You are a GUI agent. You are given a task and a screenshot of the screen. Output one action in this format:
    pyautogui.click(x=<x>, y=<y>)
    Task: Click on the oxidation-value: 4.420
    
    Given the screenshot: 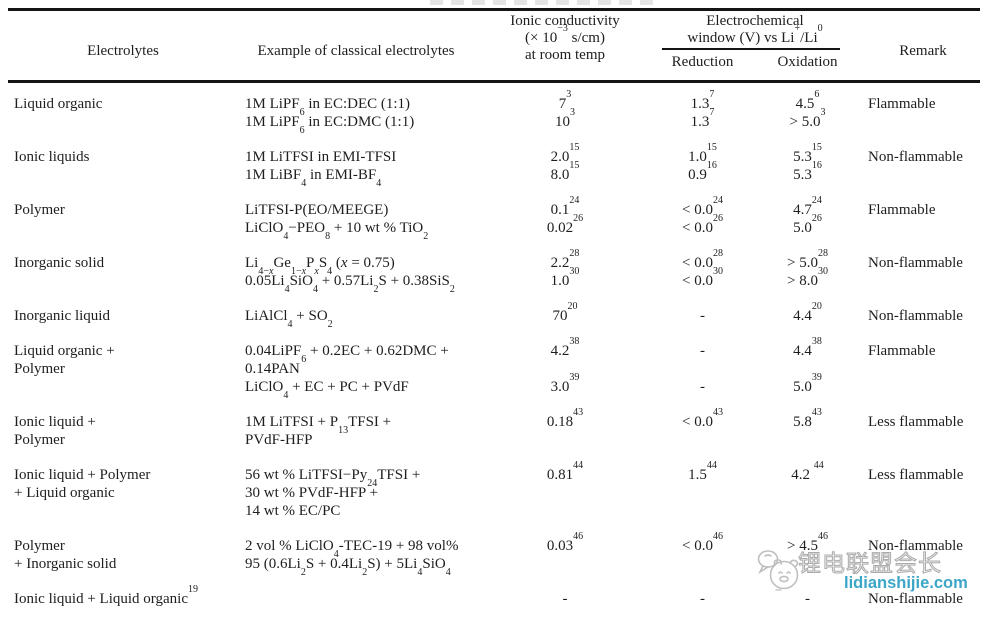 What is the action you would take?
    pyautogui.click(x=807, y=313)
    